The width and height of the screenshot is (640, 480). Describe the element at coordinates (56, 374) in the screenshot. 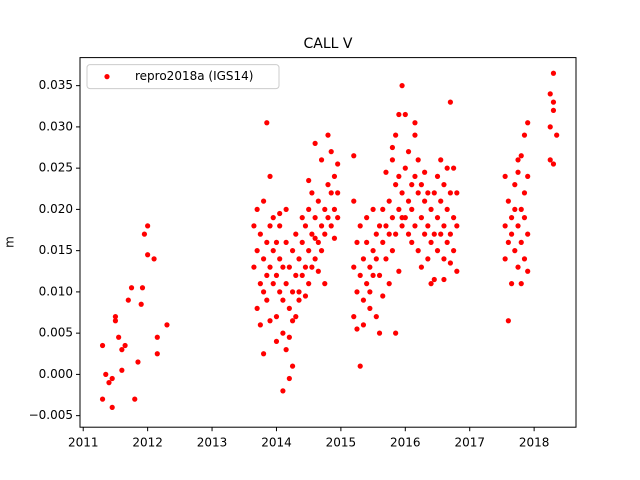

I see `y-tick-label: 0.000` at that location.